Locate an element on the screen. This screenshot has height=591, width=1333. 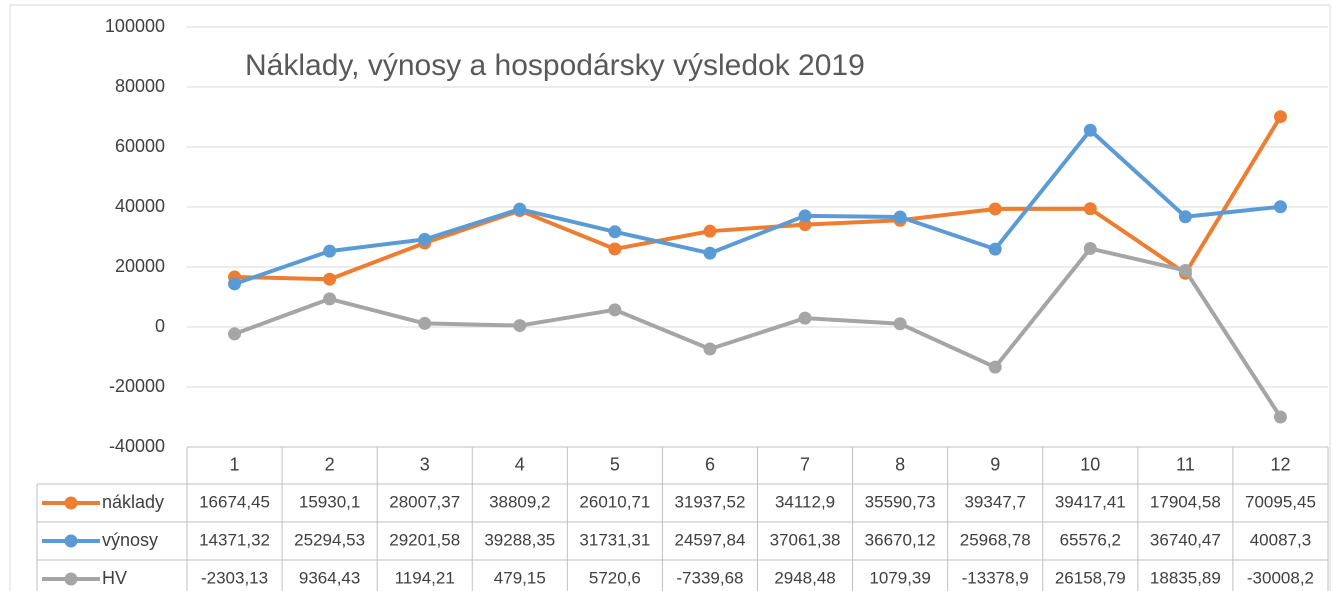
table-value: 24597,84 is located at coordinates (710, 539).